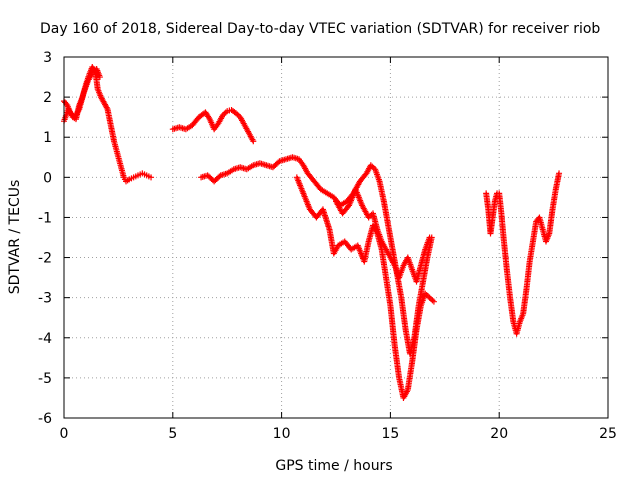 This screenshot has height=480, width=640. Describe the element at coordinates (333, 466) in the screenshot. I see `x-axis-label: GPS time / hours` at that location.